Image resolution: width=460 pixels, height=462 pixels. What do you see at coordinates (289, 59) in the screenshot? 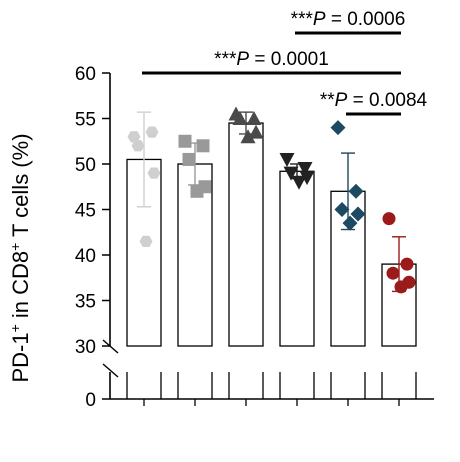
I see `sig-p-value: = 0.0001` at bounding box center [289, 59].